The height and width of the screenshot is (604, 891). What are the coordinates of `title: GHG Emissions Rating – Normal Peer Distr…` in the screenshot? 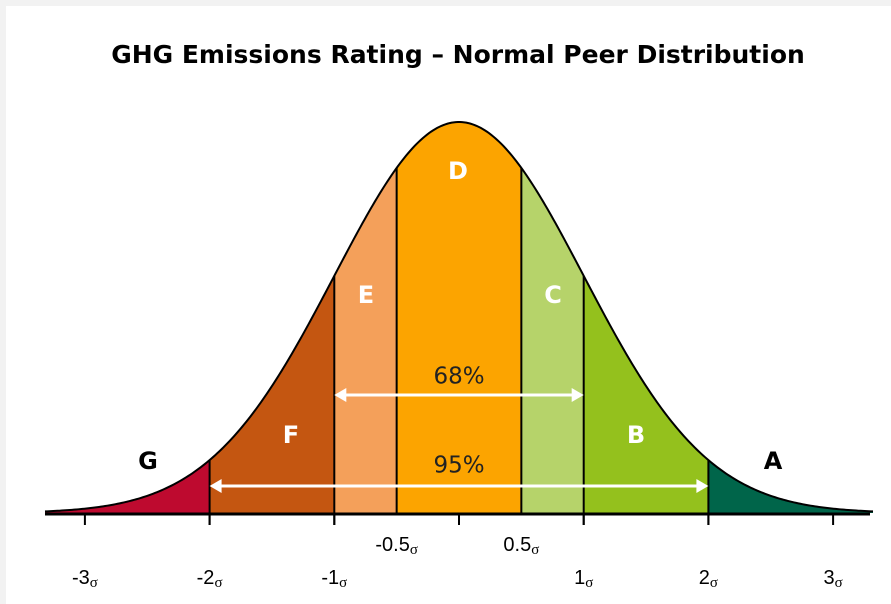 It's located at (458, 54).